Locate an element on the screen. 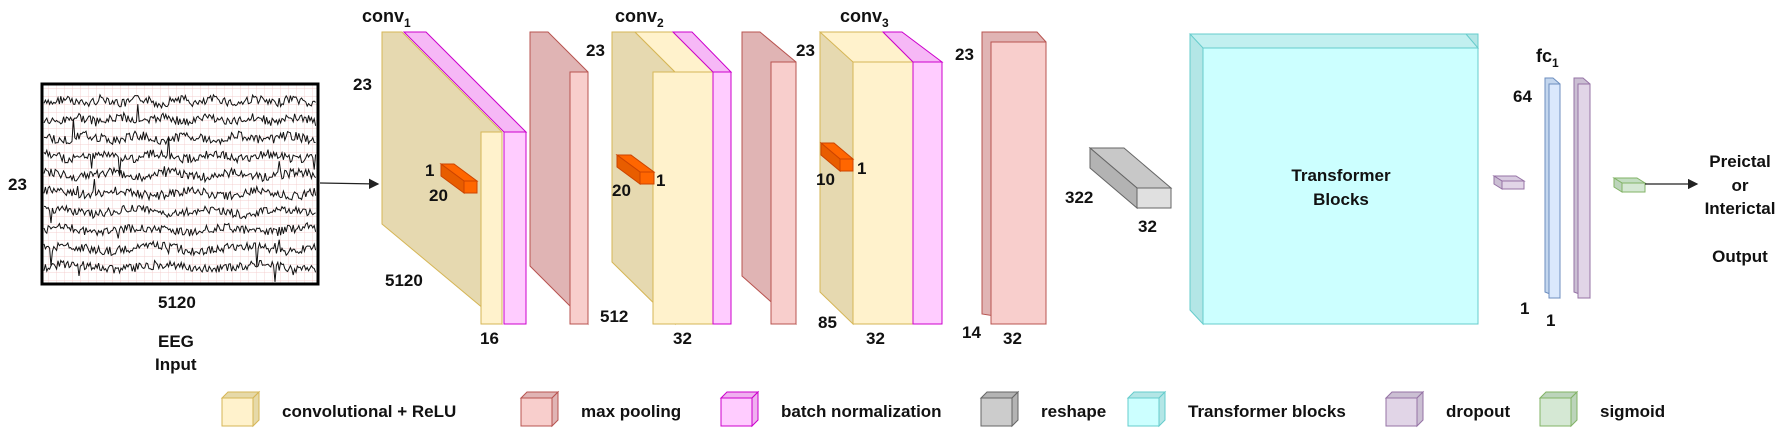 This screenshot has width=1788, height=441. output-line3: Interictal is located at coordinates (1740, 208).